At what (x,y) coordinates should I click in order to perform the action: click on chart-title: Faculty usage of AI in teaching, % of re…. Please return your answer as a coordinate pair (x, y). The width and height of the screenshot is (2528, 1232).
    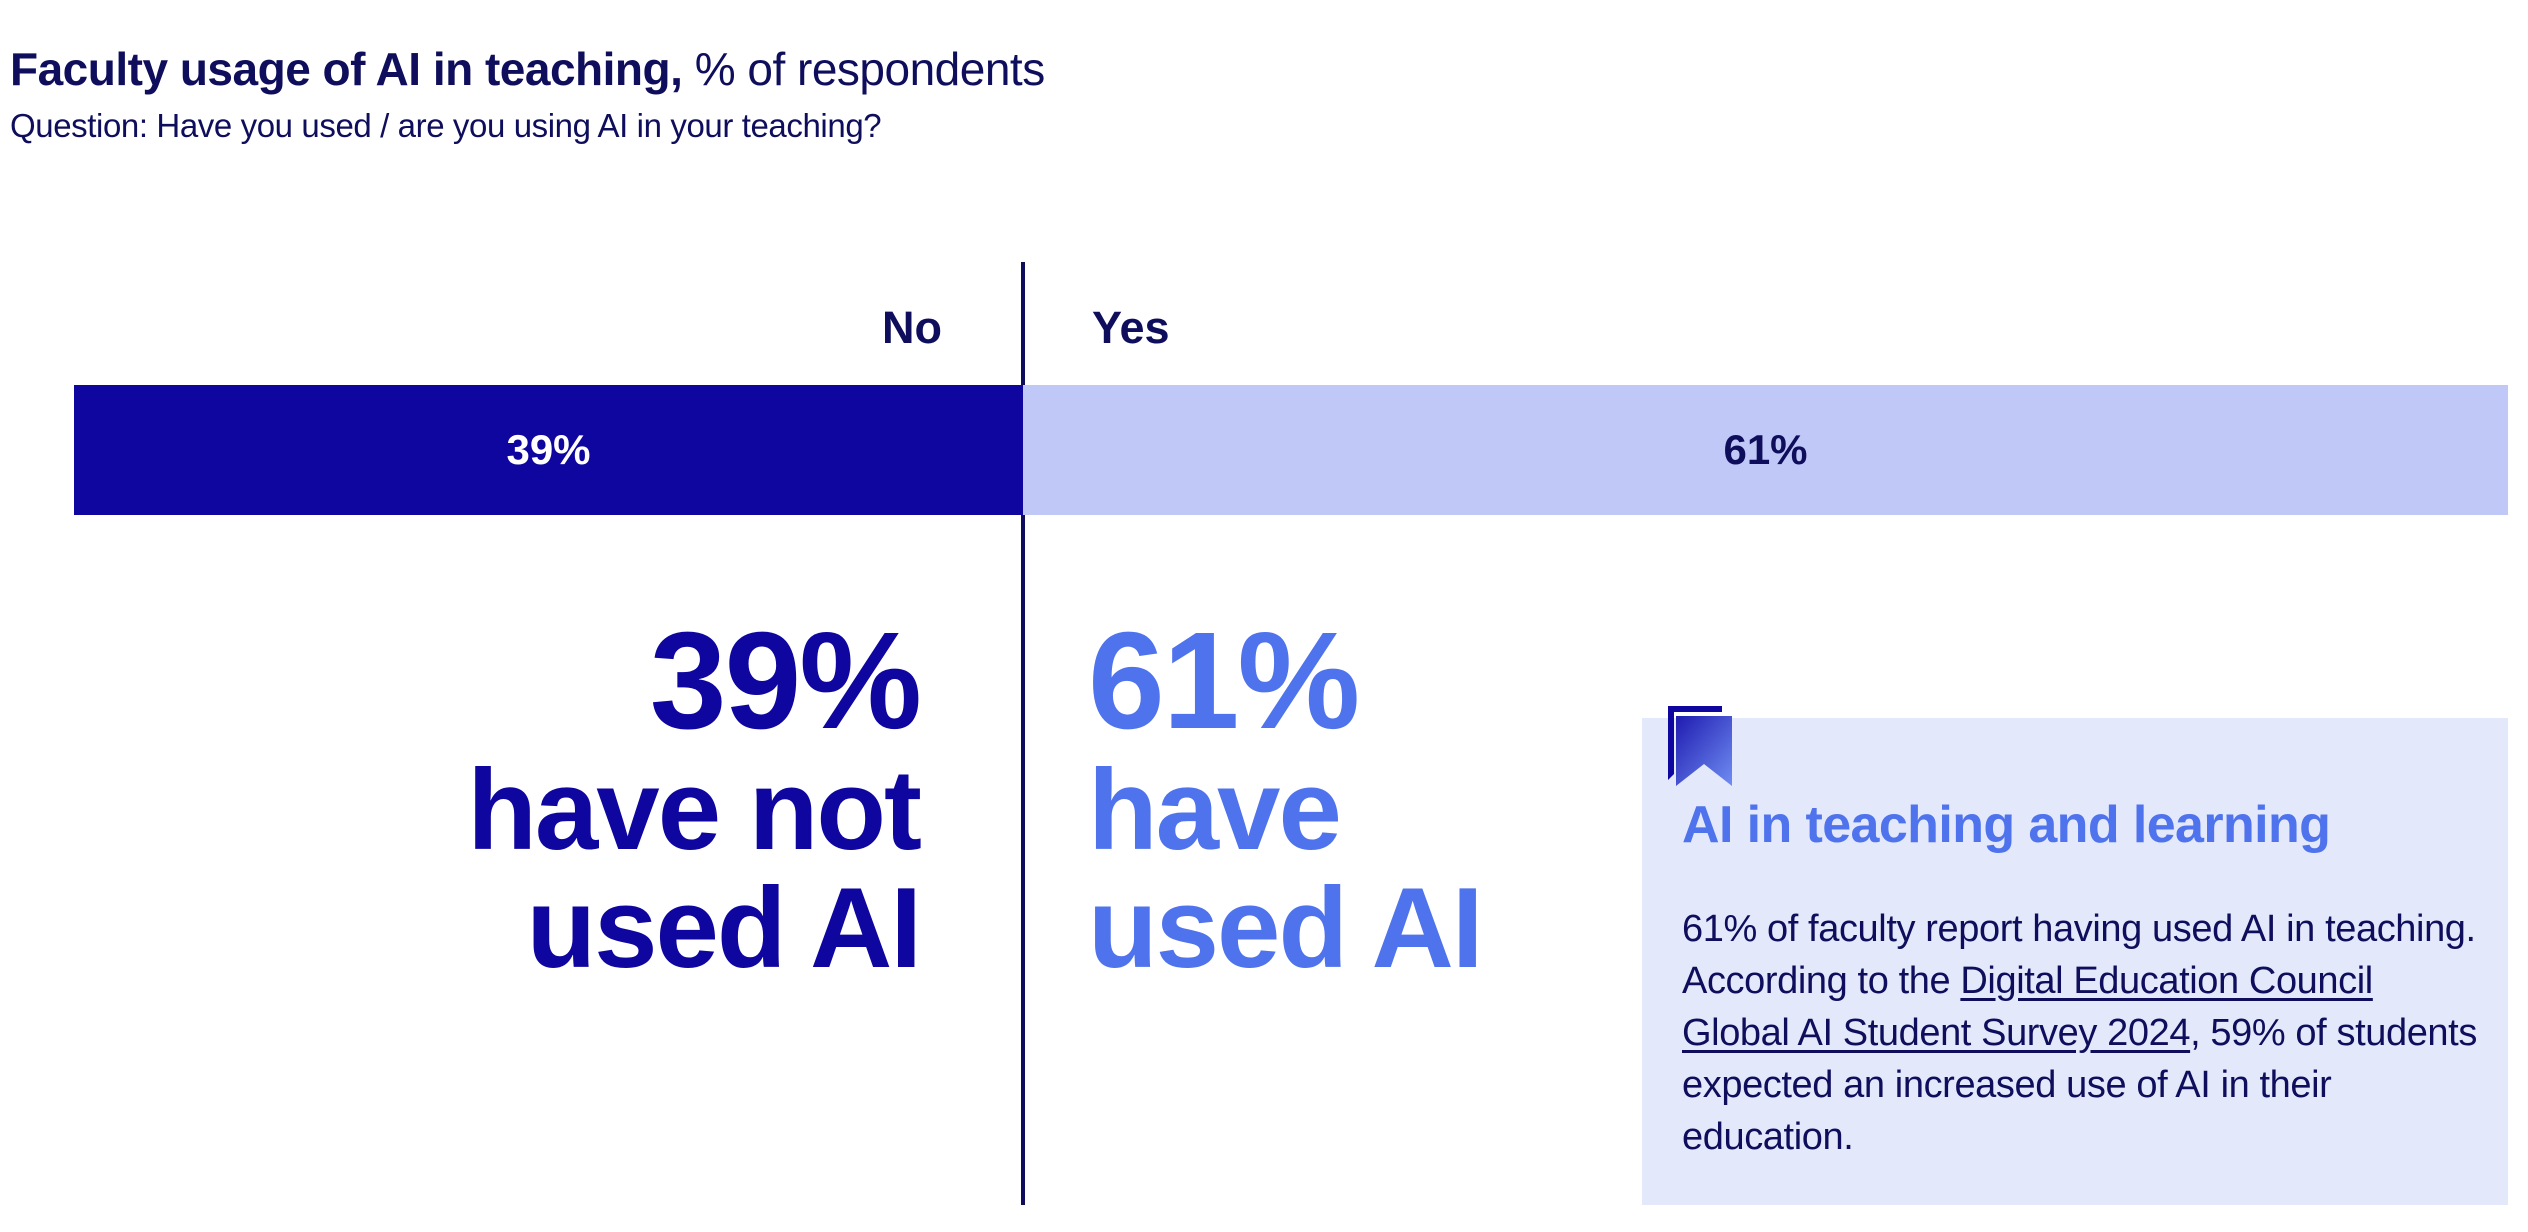
    Looking at the image, I should click on (527, 69).